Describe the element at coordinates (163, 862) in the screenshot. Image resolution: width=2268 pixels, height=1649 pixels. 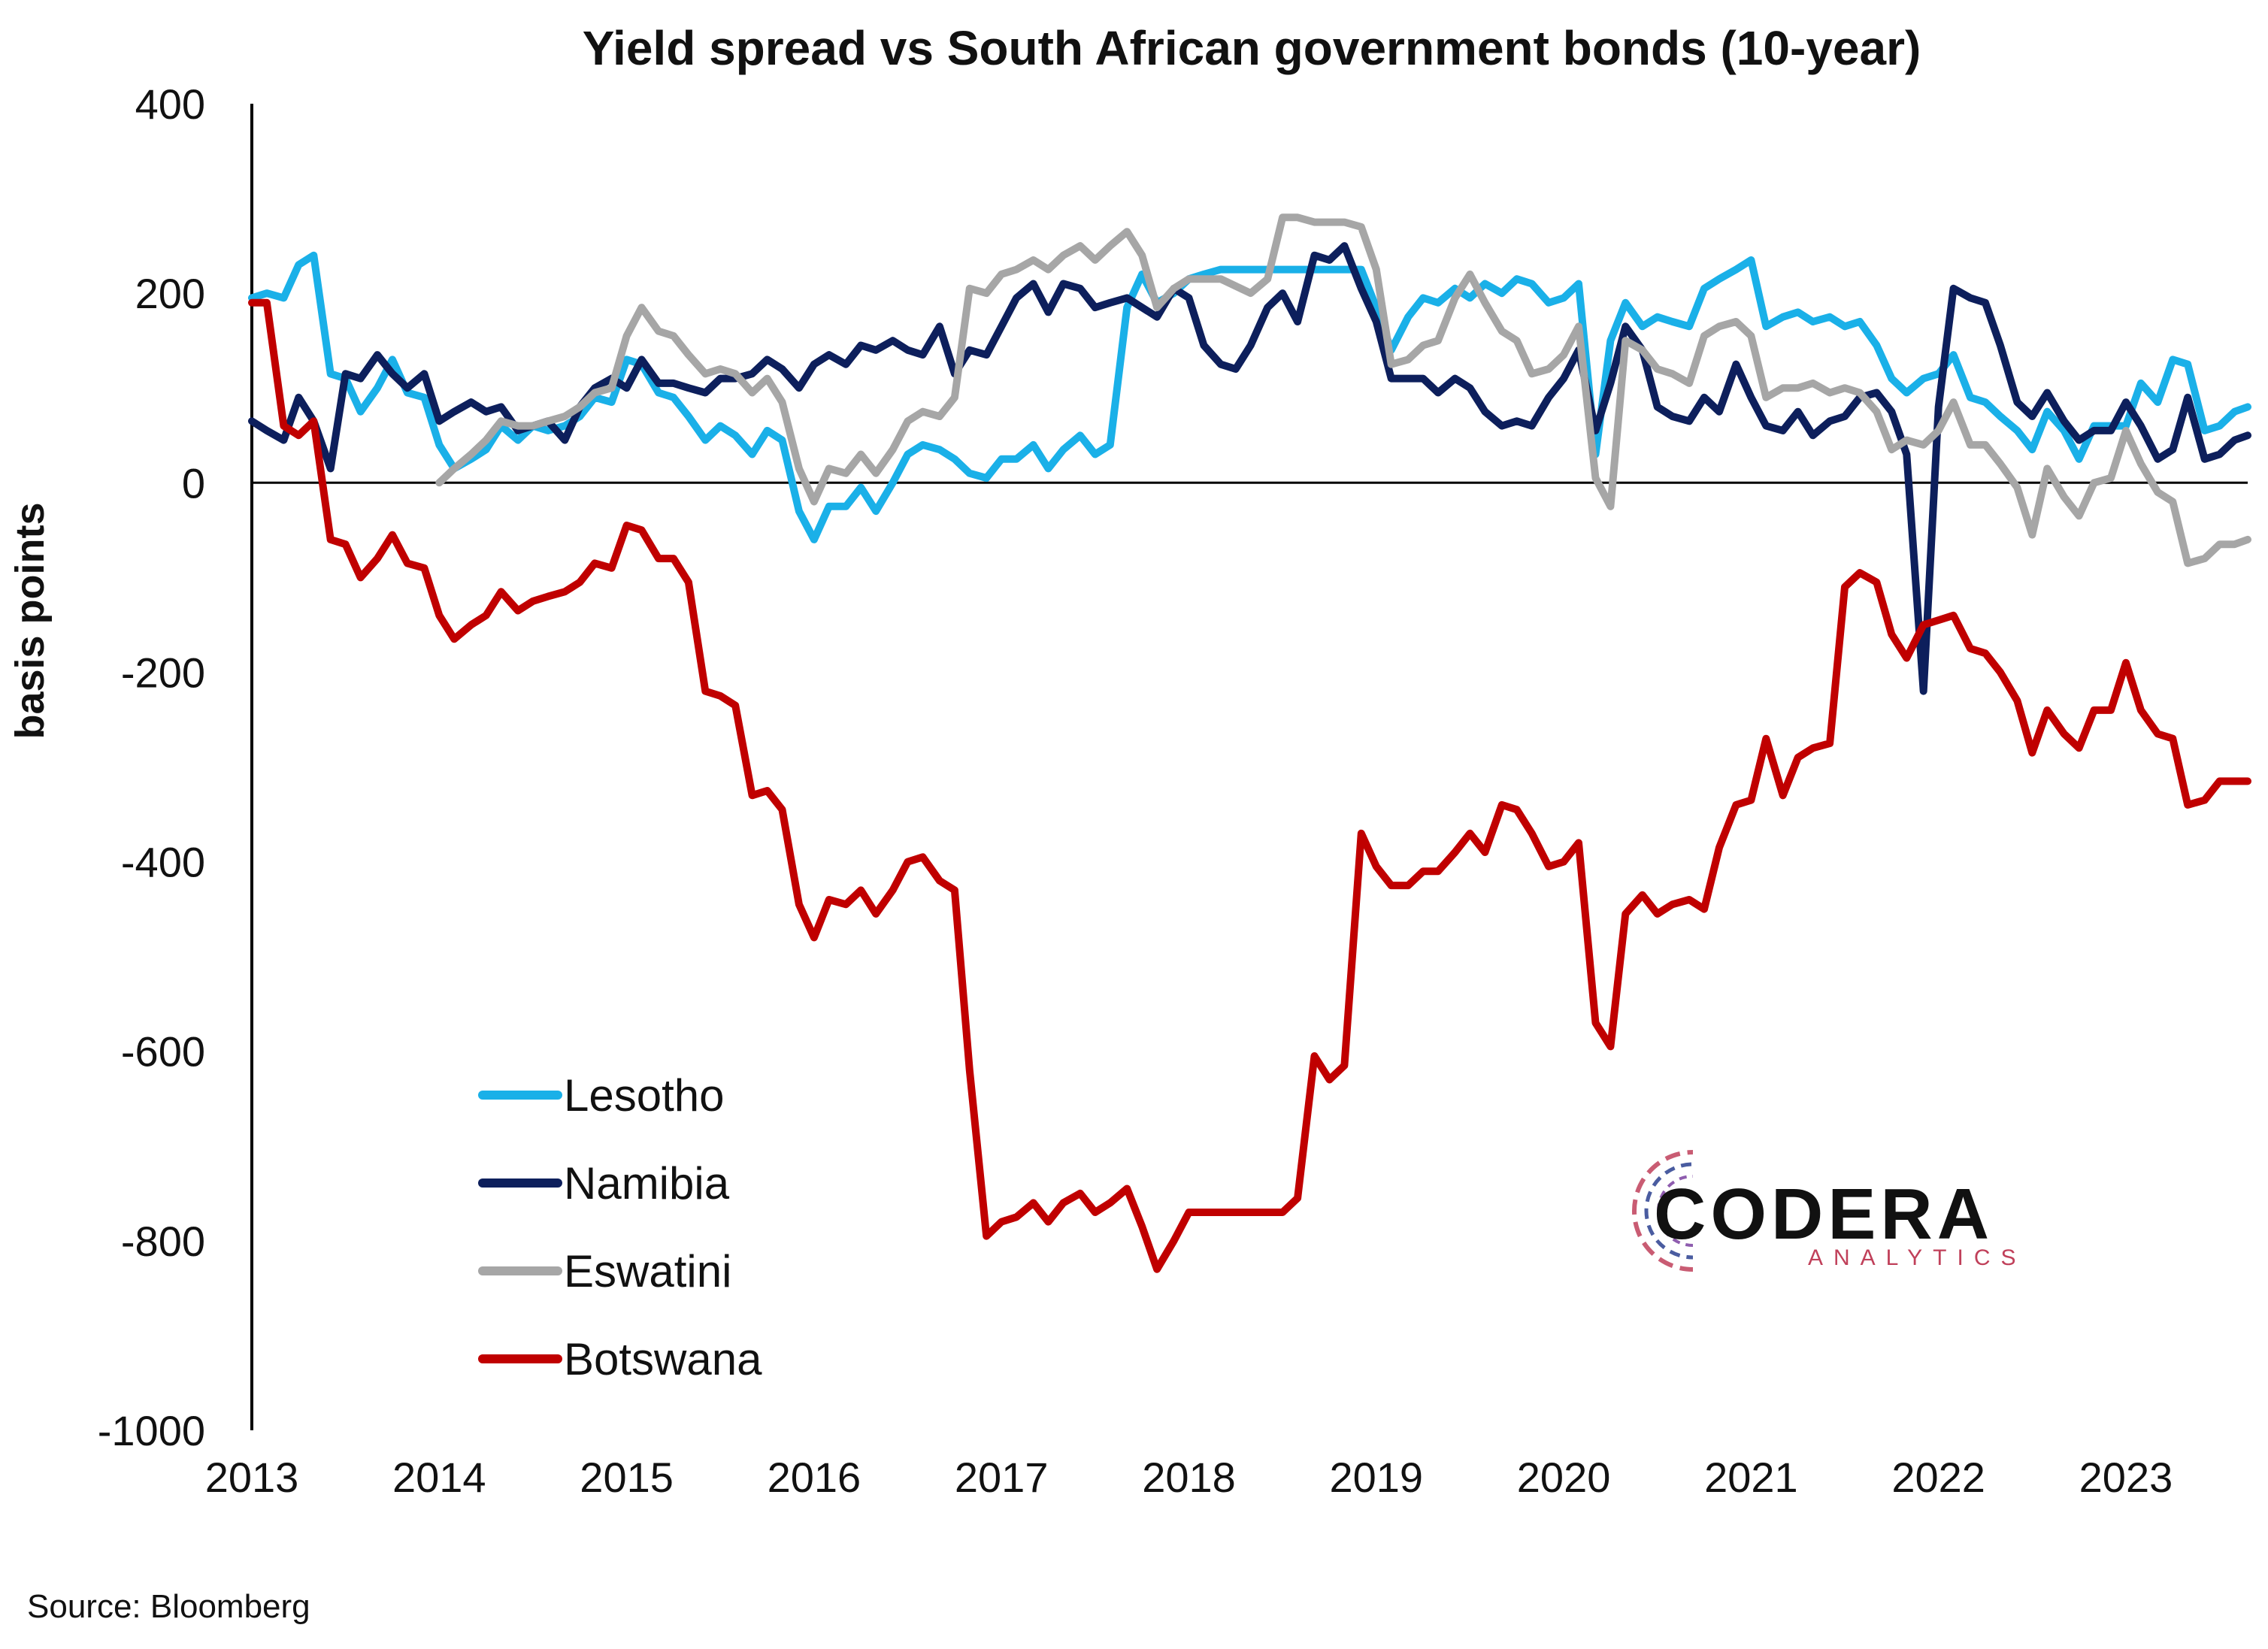
I see `y-tick-label: -400` at that location.